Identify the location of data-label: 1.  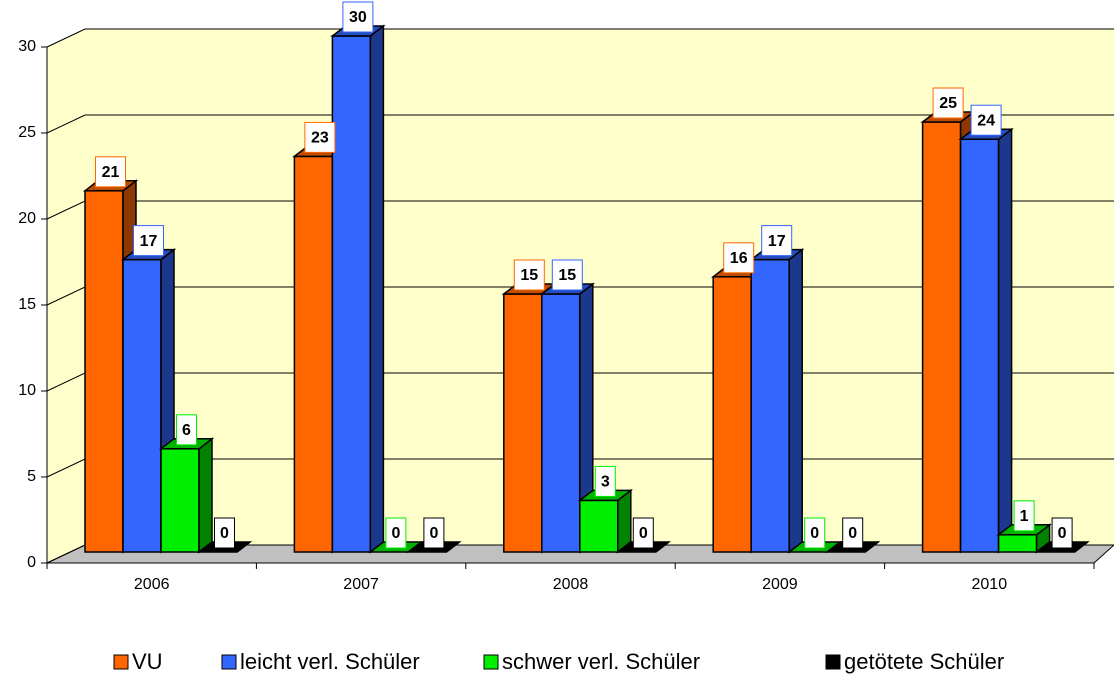
(1024, 516).